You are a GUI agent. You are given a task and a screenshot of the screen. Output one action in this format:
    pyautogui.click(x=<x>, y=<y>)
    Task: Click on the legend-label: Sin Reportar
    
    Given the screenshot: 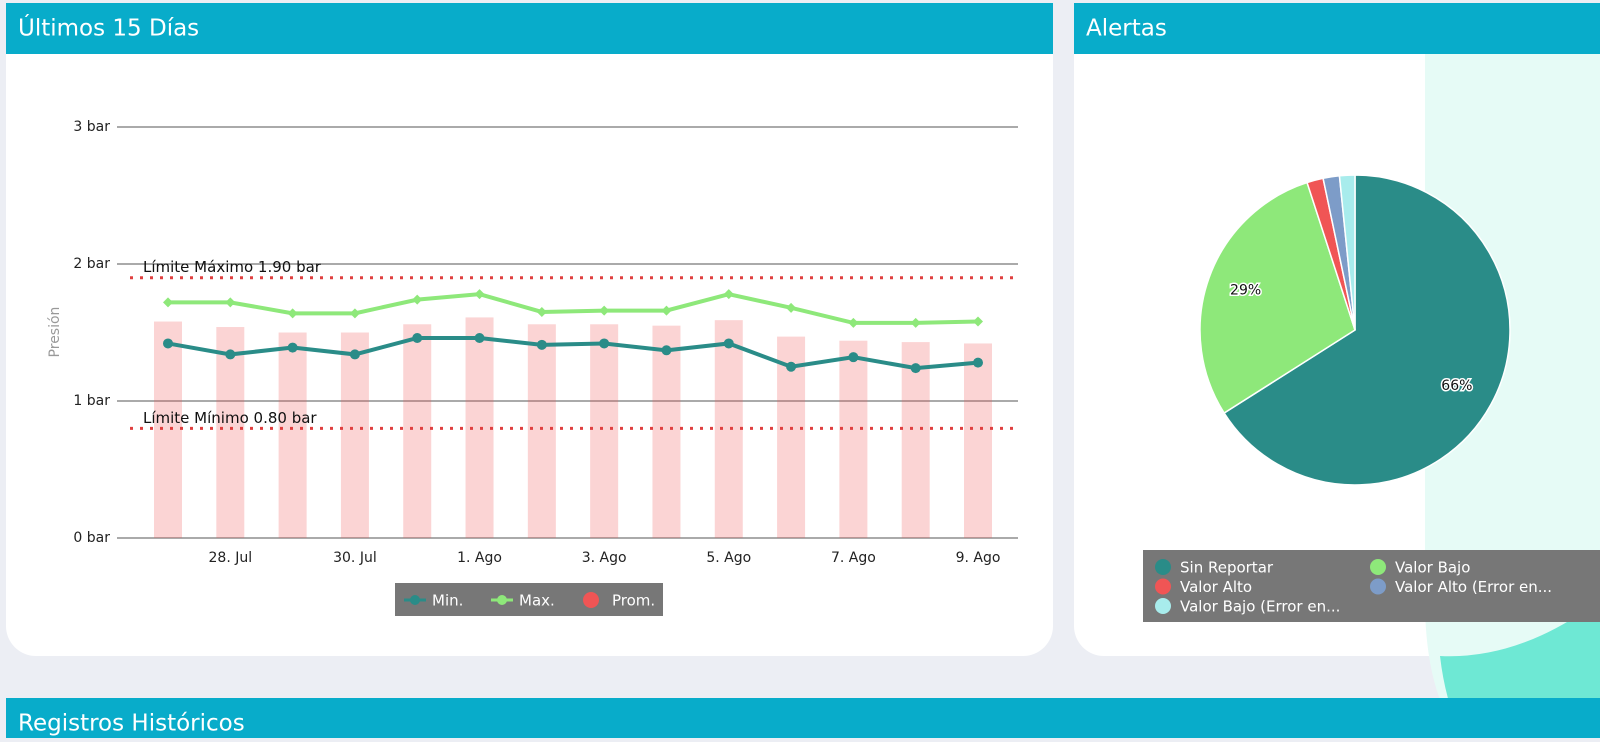 What is the action you would take?
    pyautogui.click(x=1227, y=568)
    